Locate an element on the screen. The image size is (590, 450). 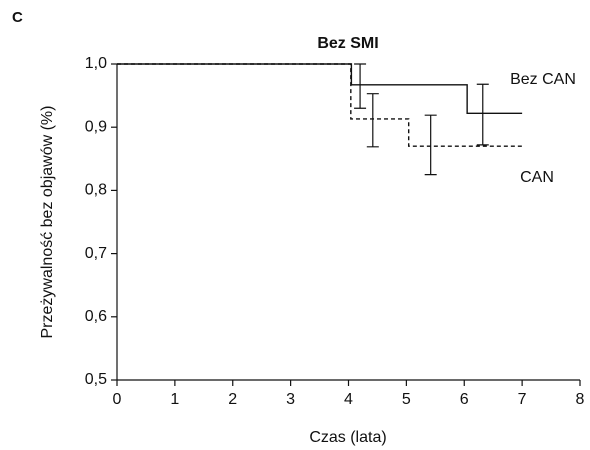
chart-title: Bez SMI is located at coordinates (347, 43).